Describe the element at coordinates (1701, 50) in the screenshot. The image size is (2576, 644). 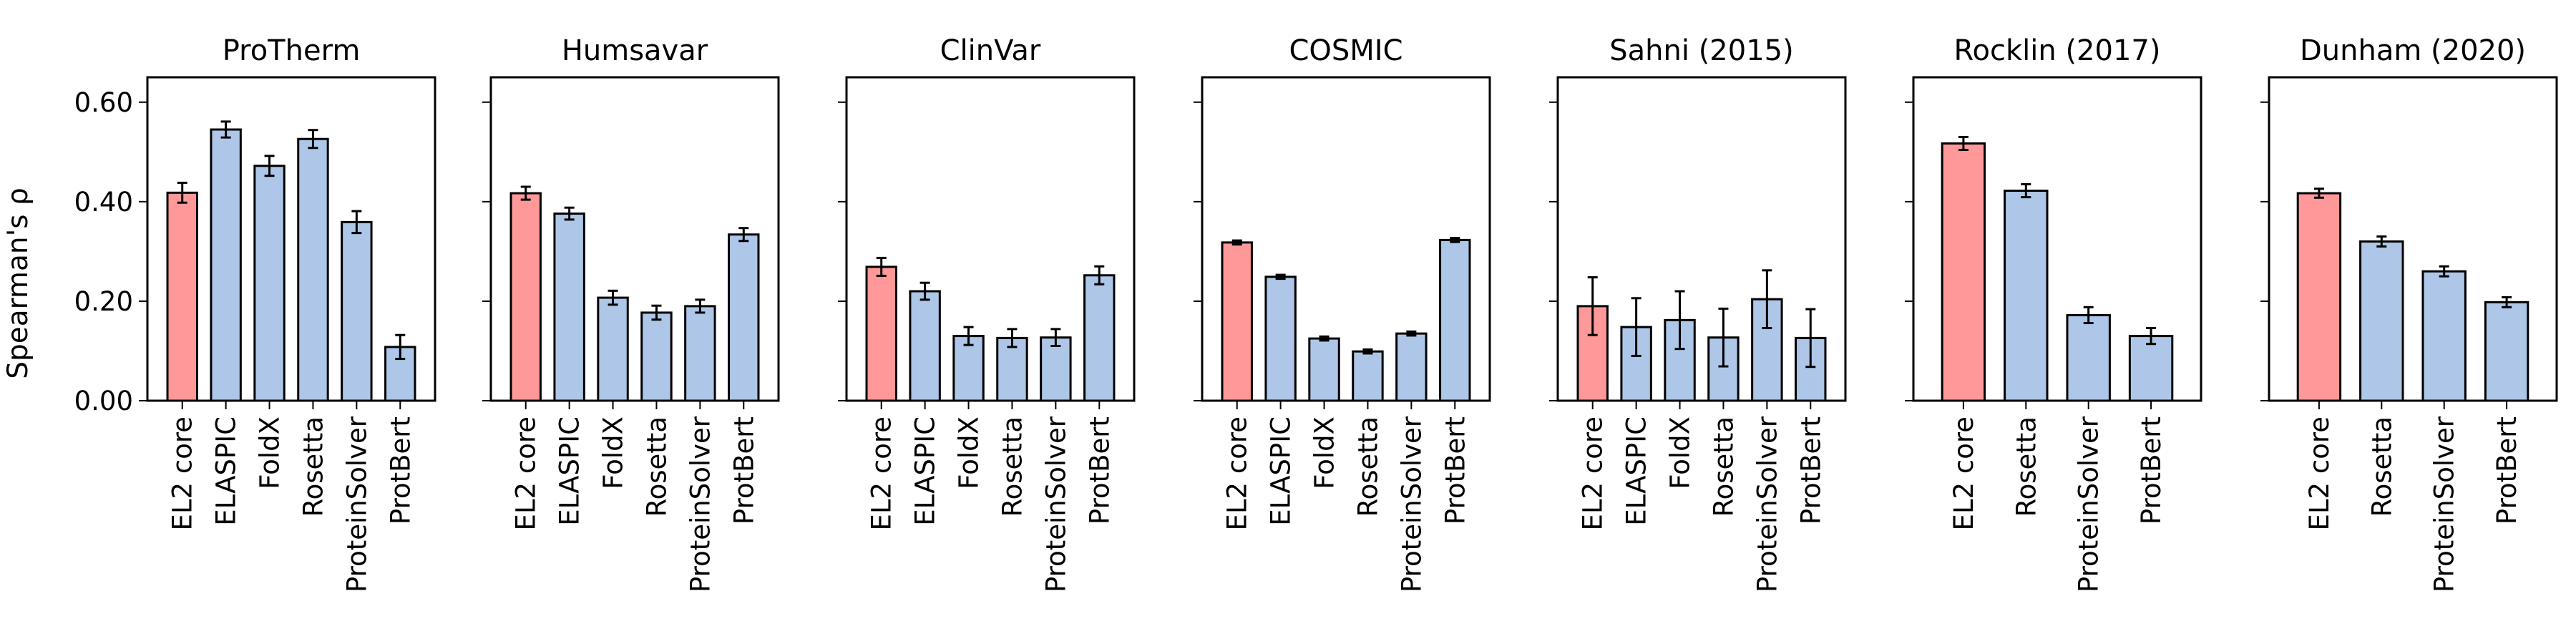
I see `panel-title: Sahni (2015)` at that location.